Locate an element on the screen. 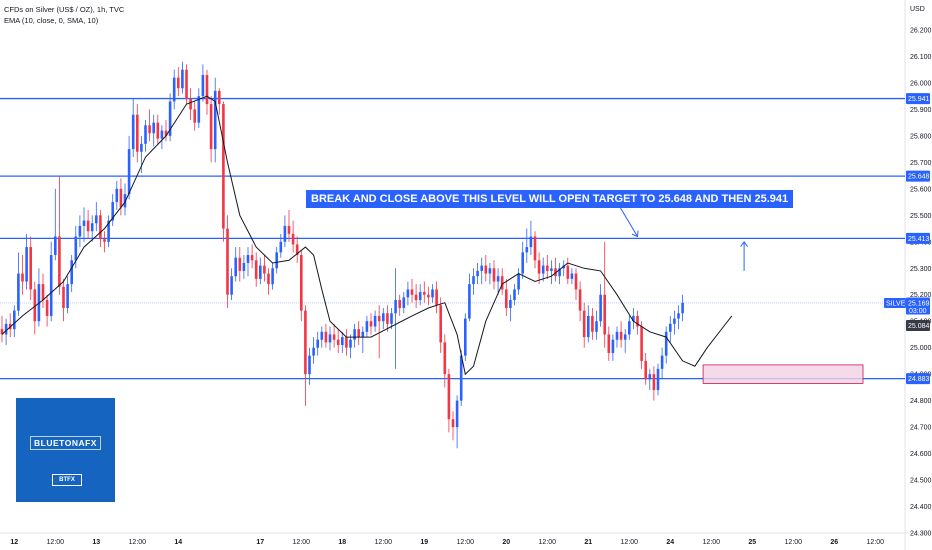 This screenshot has width=932, height=550. bluetonafx-logo: BLUETONAFX BTFX is located at coordinates (65, 450).